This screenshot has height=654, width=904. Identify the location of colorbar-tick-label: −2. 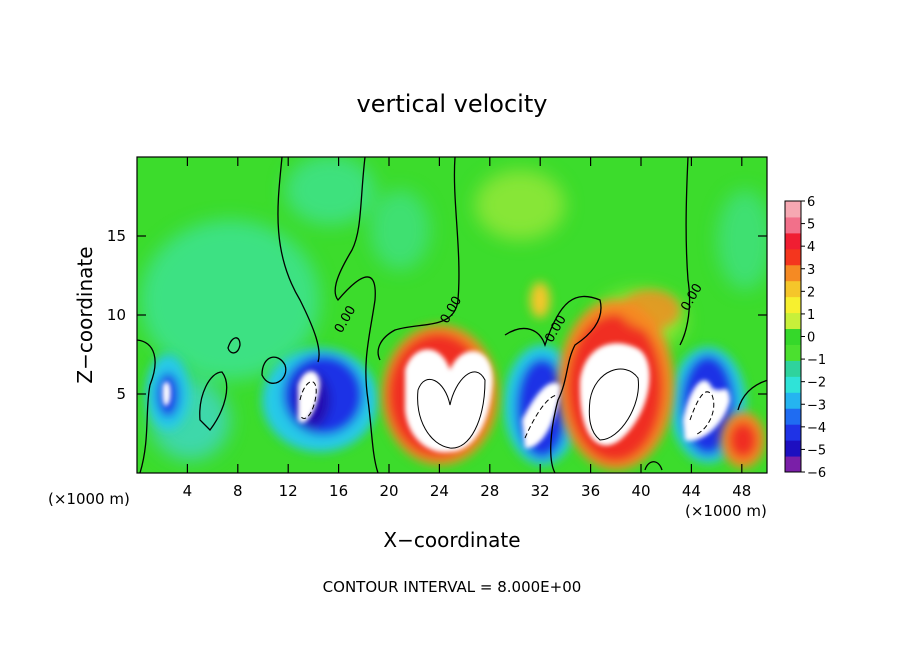
(816, 383).